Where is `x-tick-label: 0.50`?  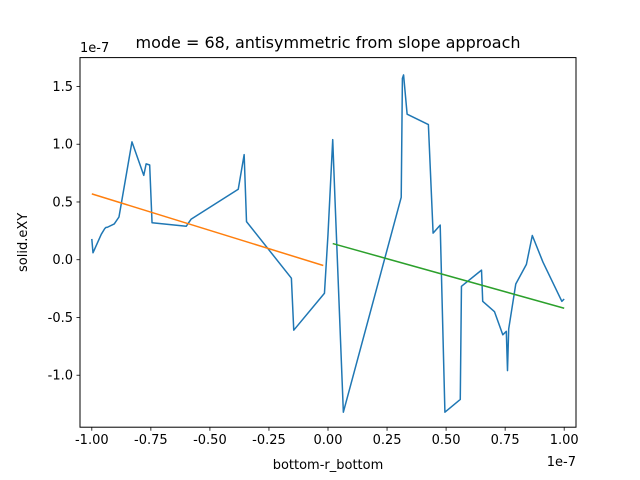
x-tick-label: 0.50 is located at coordinates (446, 440).